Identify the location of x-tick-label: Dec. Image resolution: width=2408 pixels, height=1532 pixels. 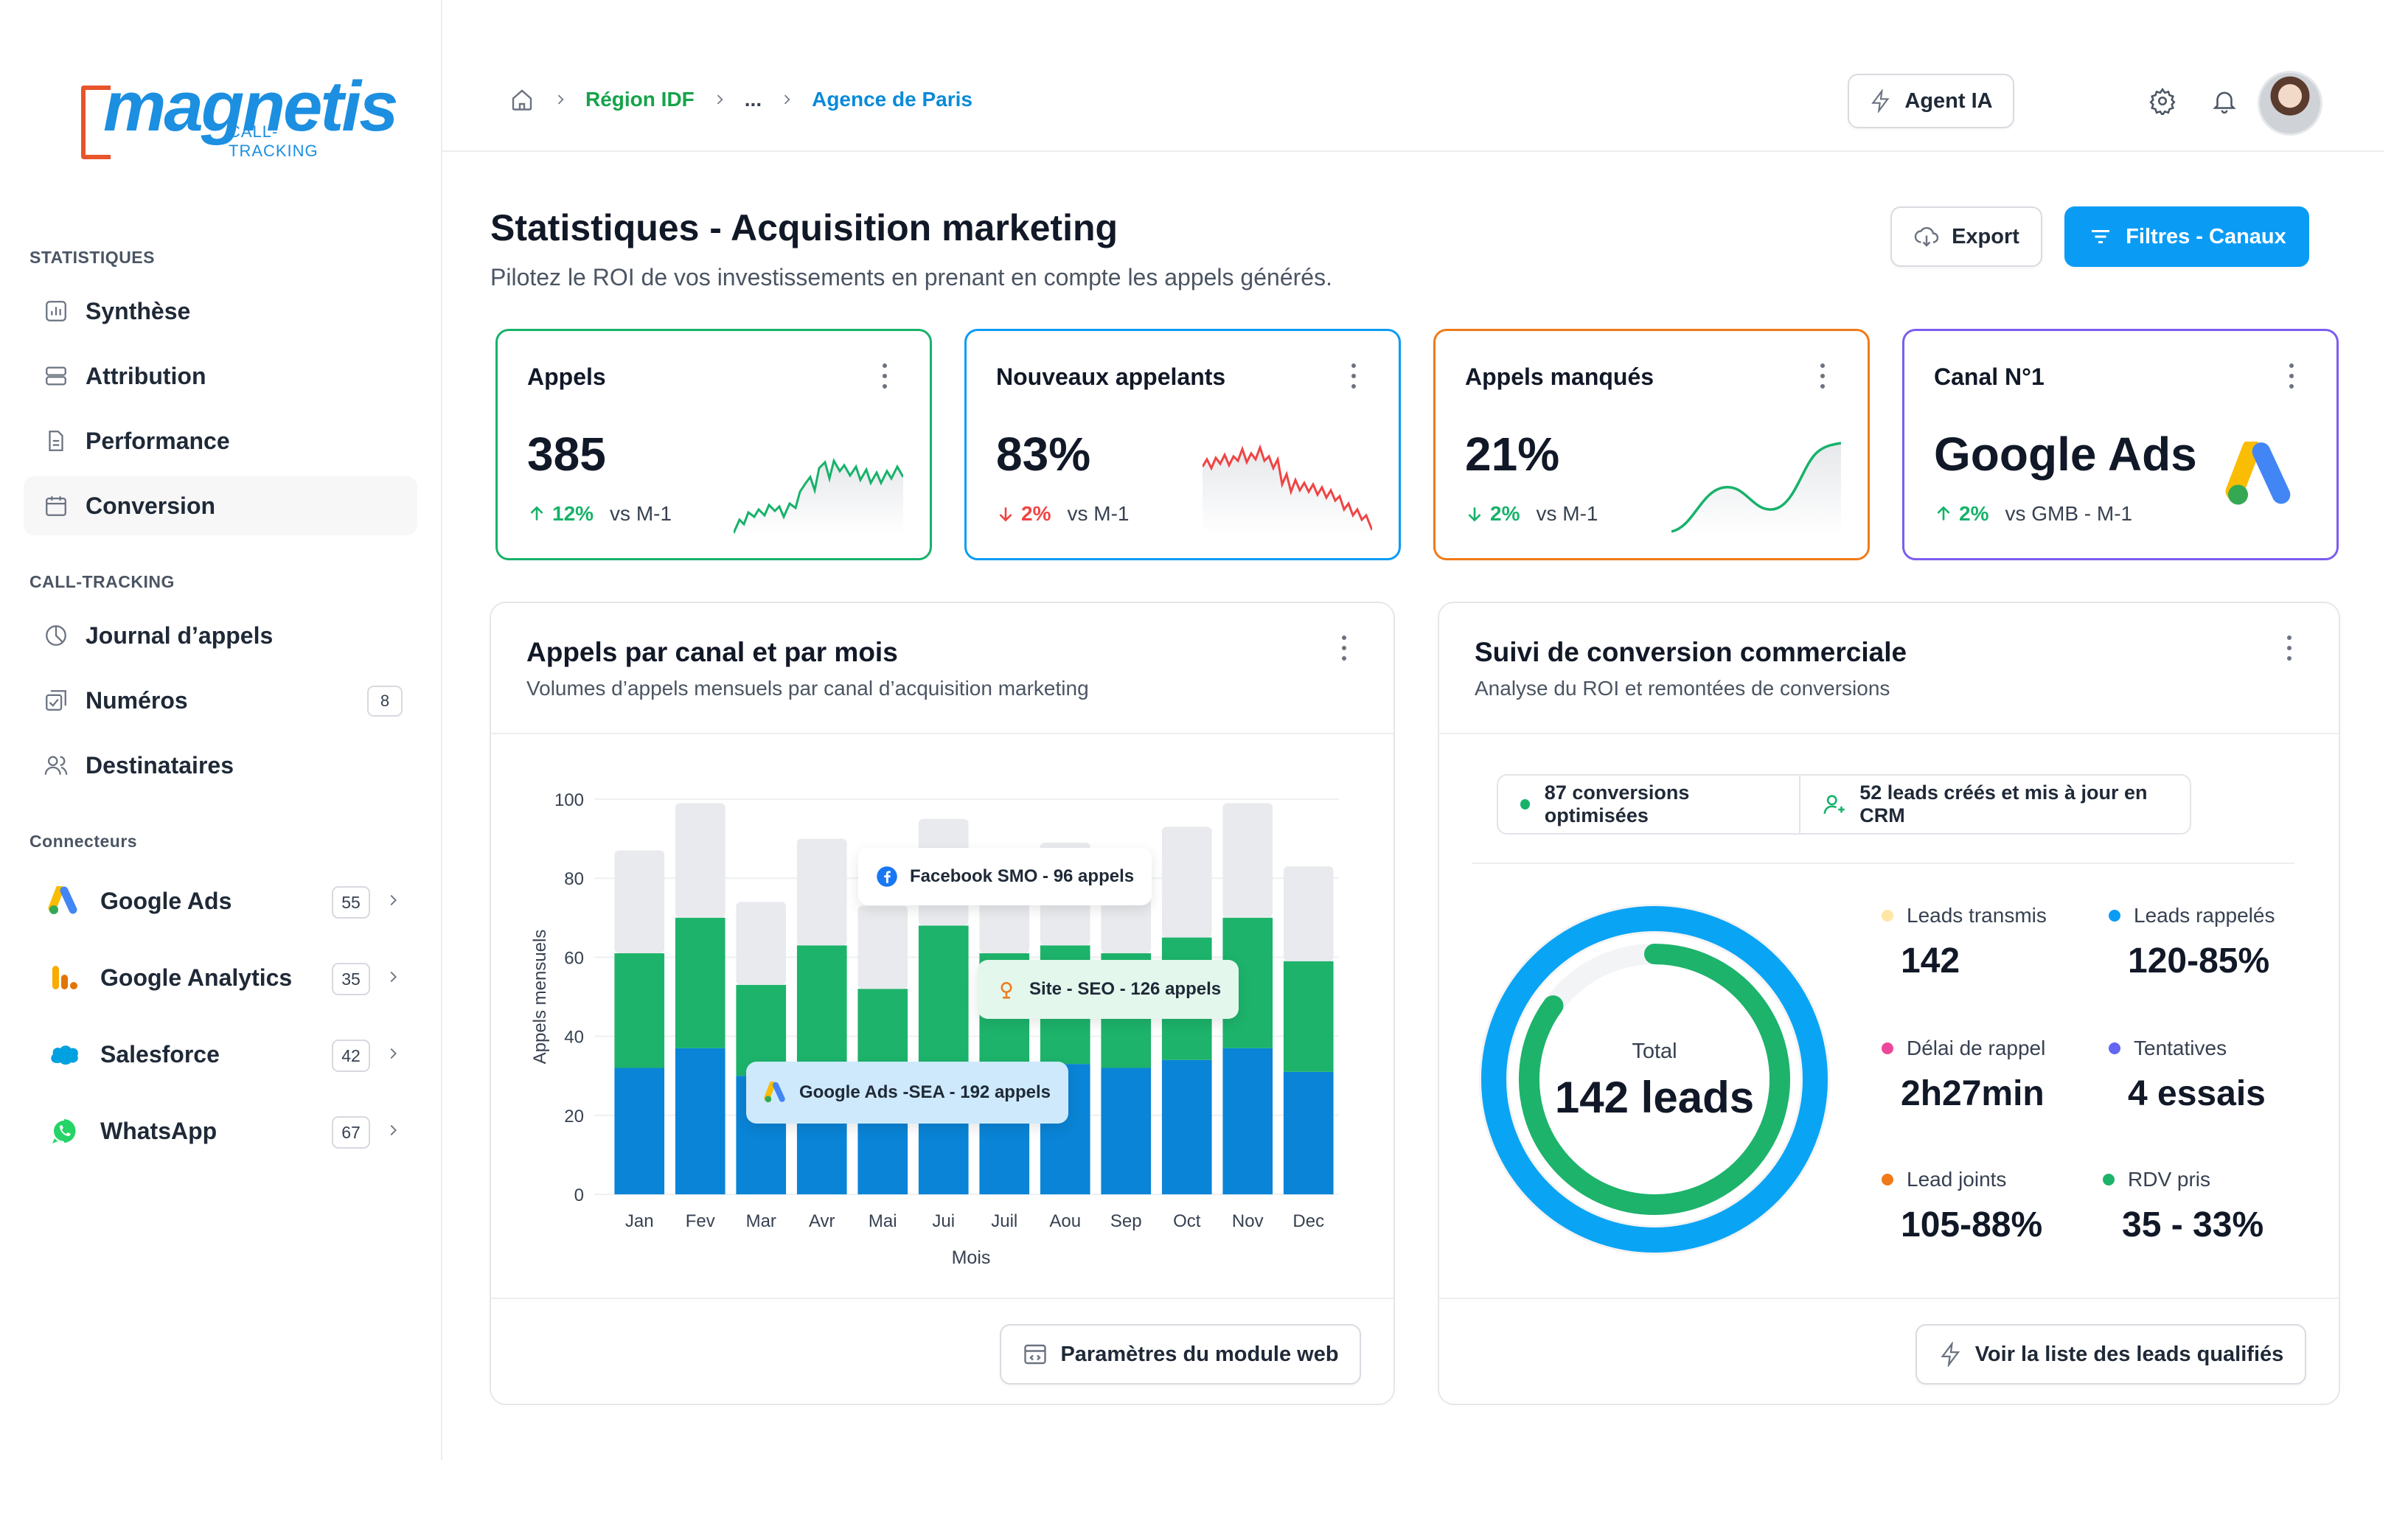
(1308, 1221).